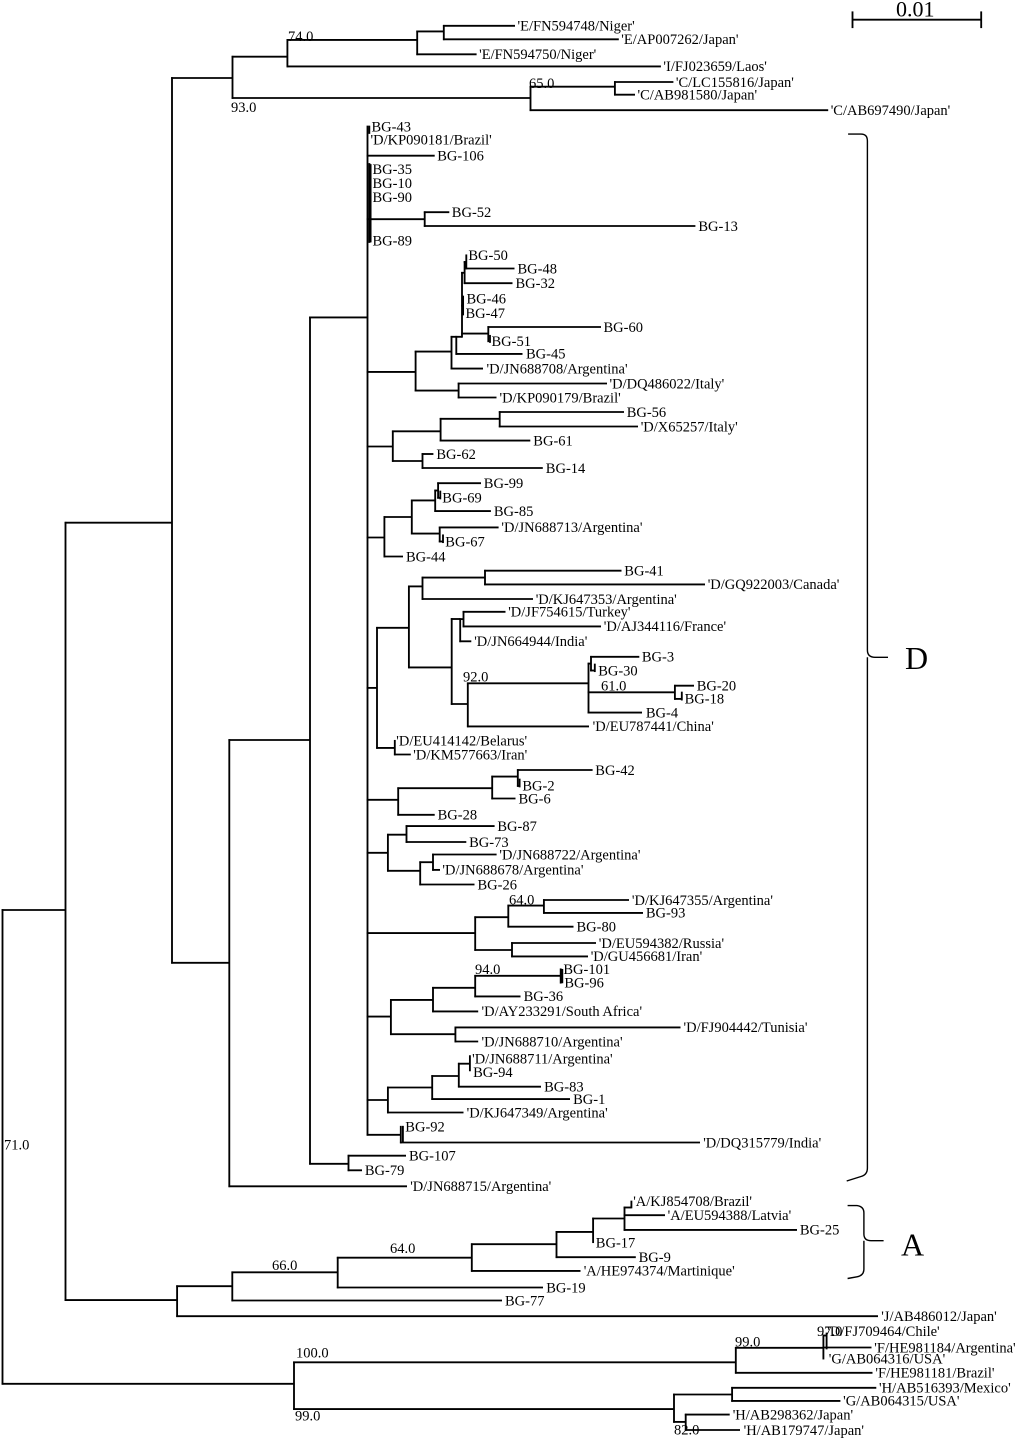 The image size is (1024, 1446). I want to click on svg-text: 'A/KJ854708/Brazil', so click(692, 1202).